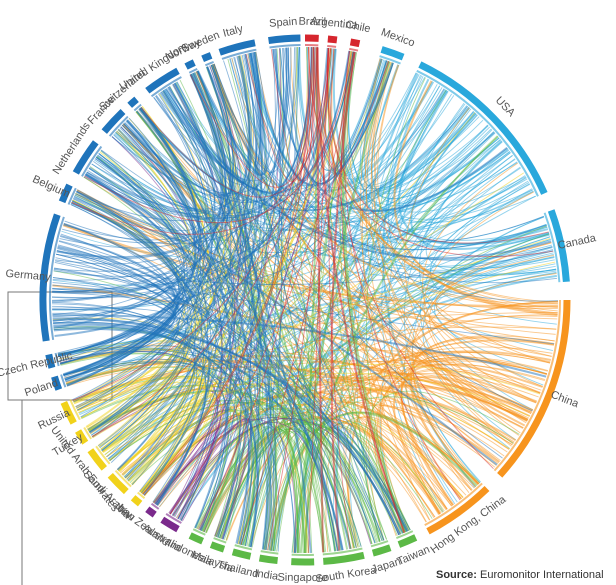  What do you see at coordinates (358, 27) in the screenshot?
I see `node-label: Chile` at bounding box center [358, 27].